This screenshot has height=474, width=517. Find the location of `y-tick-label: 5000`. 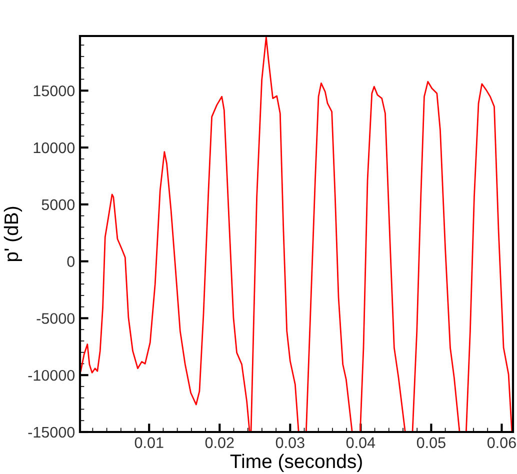

y-tick-label: 5000 is located at coordinates (58, 204).